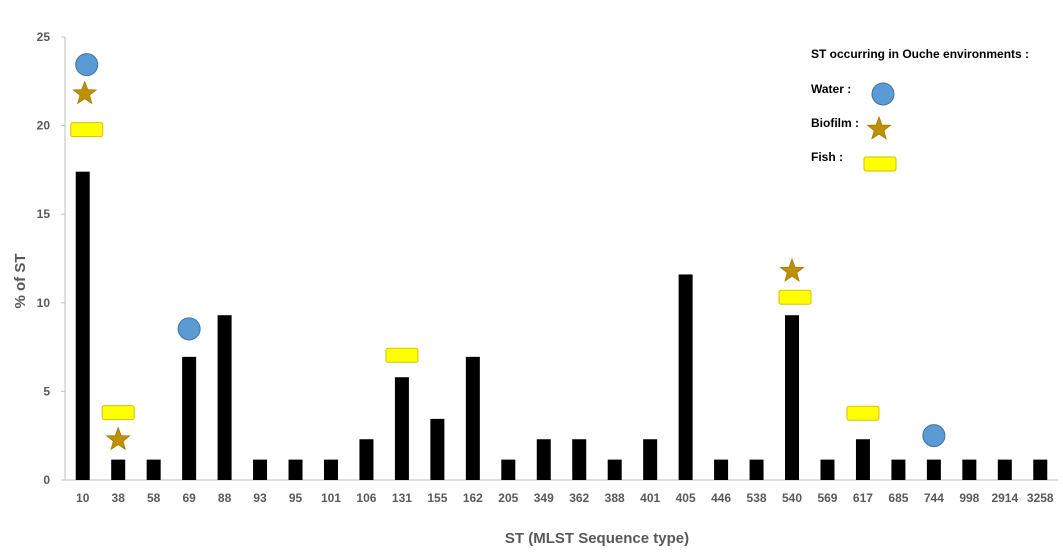 The width and height of the screenshot is (1063, 555). I want to click on x-tick-label: 58, so click(154, 498).